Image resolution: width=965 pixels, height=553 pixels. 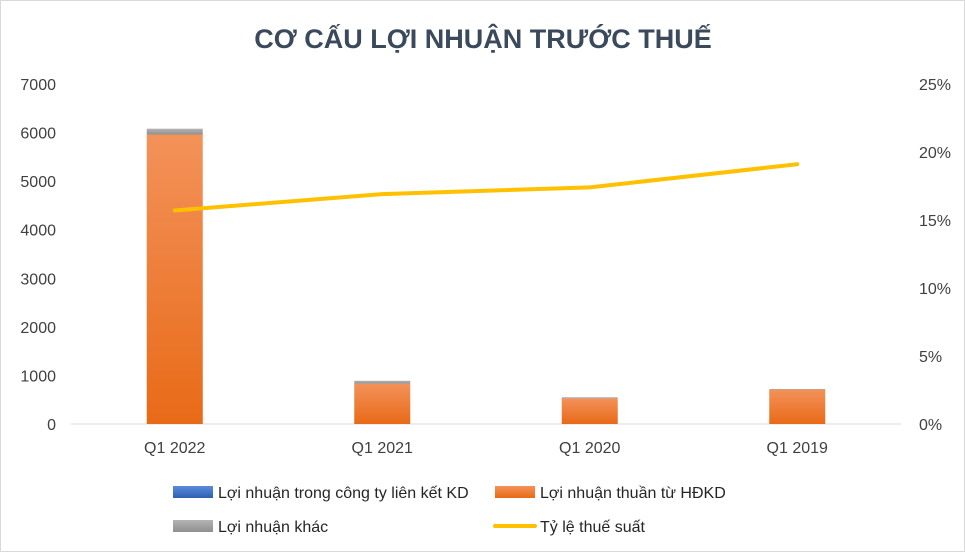 I want to click on y-tick-label: 1000, so click(x=38, y=376).